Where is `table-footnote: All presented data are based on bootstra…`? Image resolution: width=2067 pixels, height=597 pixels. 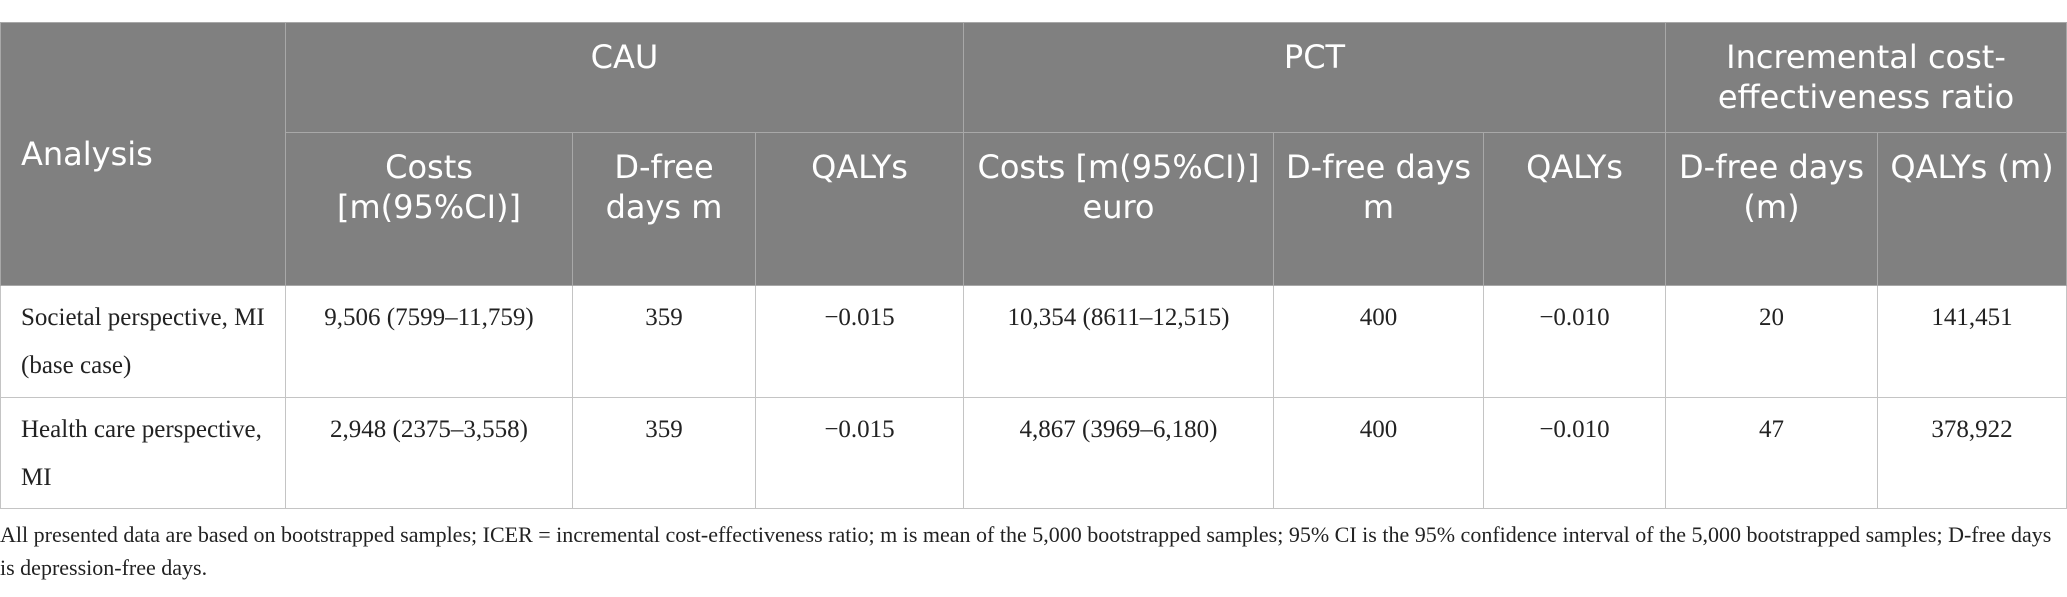 table-footnote: All presented data are based on bootstra… is located at coordinates (1026, 551).